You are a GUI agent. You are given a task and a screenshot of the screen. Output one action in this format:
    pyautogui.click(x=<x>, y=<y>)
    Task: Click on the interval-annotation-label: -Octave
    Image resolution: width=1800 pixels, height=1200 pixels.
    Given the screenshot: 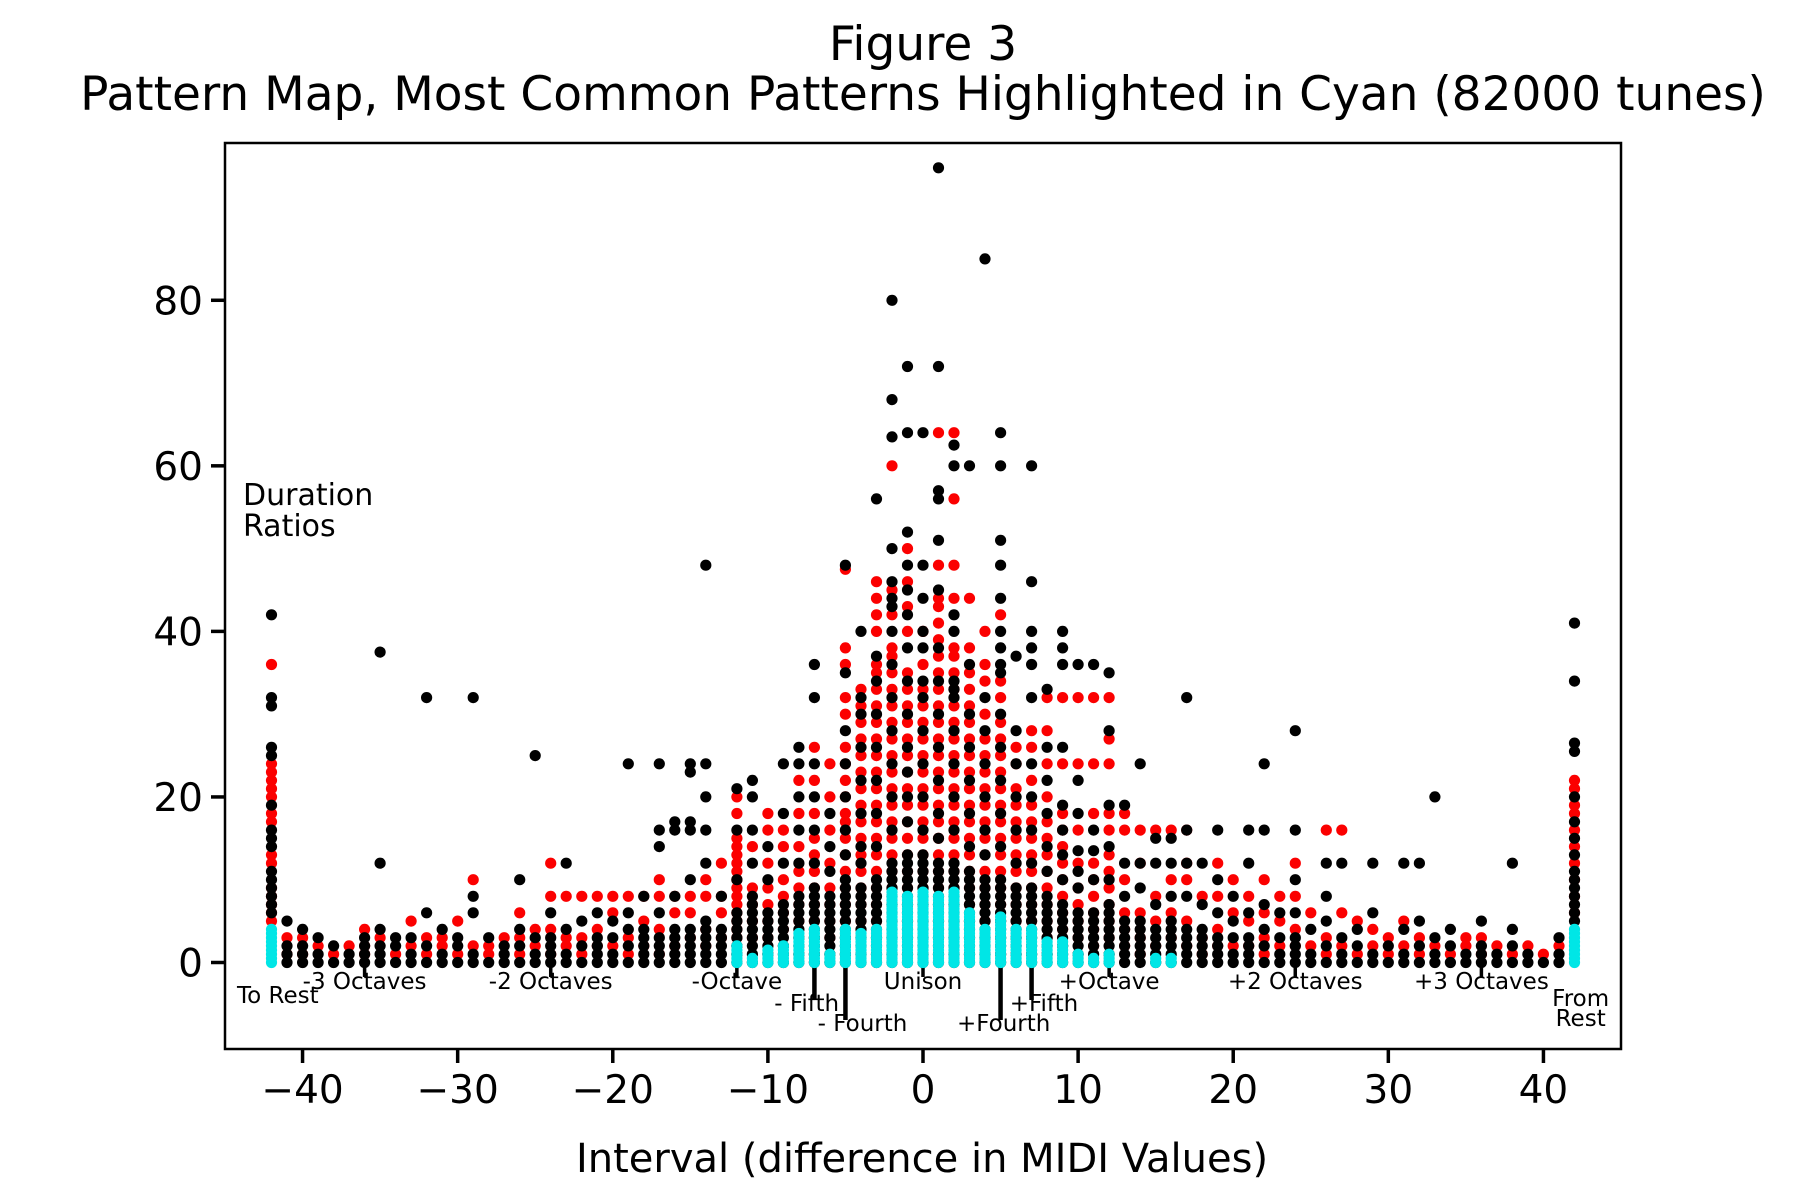 What is the action you would take?
    pyautogui.click(x=737, y=982)
    